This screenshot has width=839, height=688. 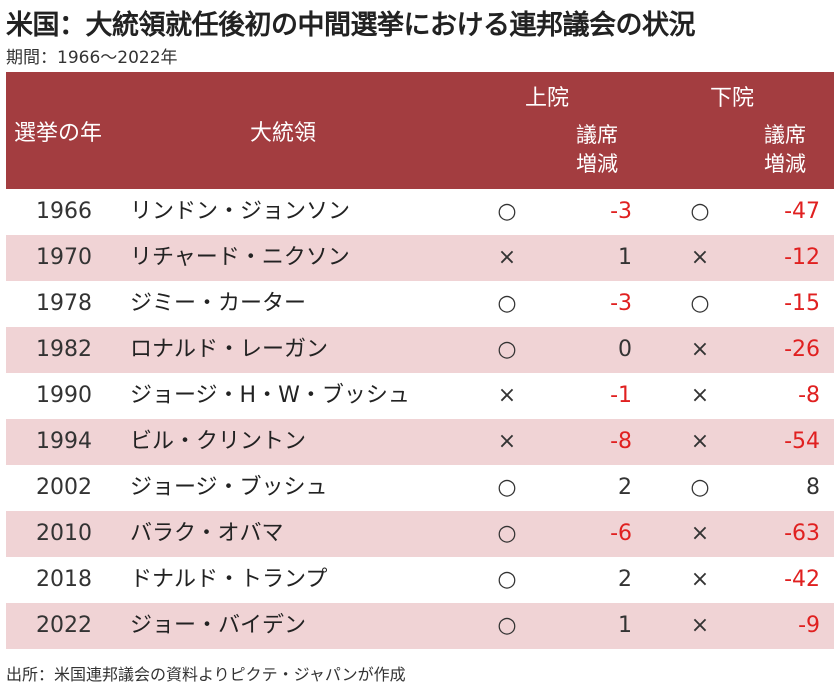 What do you see at coordinates (64, 257) in the screenshot?
I see `year-cell: 1970` at bounding box center [64, 257].